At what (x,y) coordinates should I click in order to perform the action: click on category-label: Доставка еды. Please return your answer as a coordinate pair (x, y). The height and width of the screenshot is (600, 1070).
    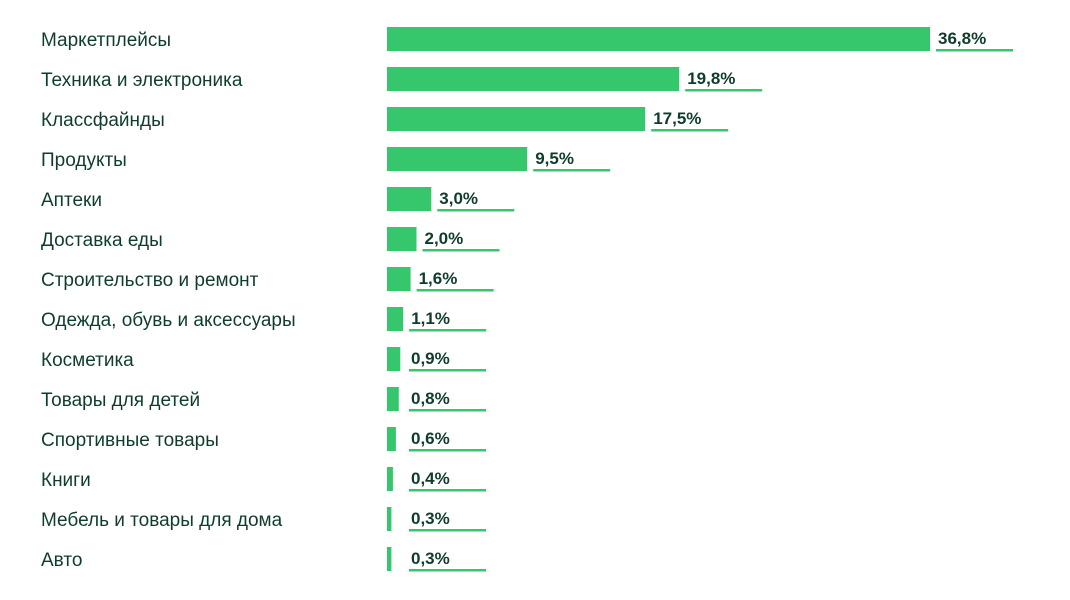
    Looking at the image, I should click on (102, 240).